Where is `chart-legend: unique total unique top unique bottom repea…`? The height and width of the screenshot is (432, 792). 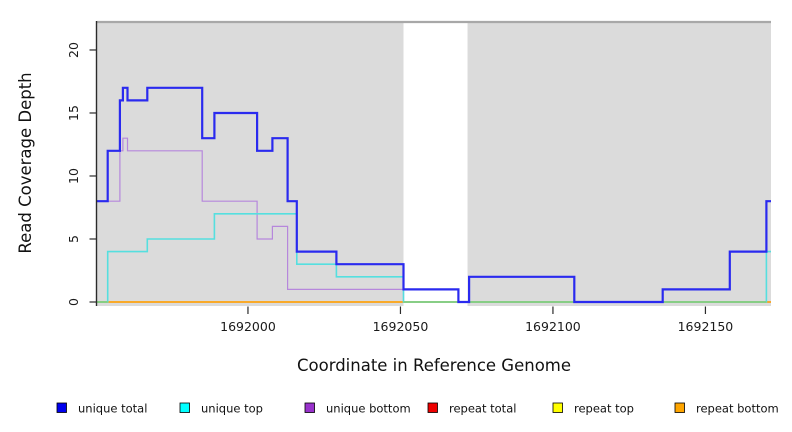 chart-legend: unique total unique top unique bottom repea… is located at coordinates (417, 409).